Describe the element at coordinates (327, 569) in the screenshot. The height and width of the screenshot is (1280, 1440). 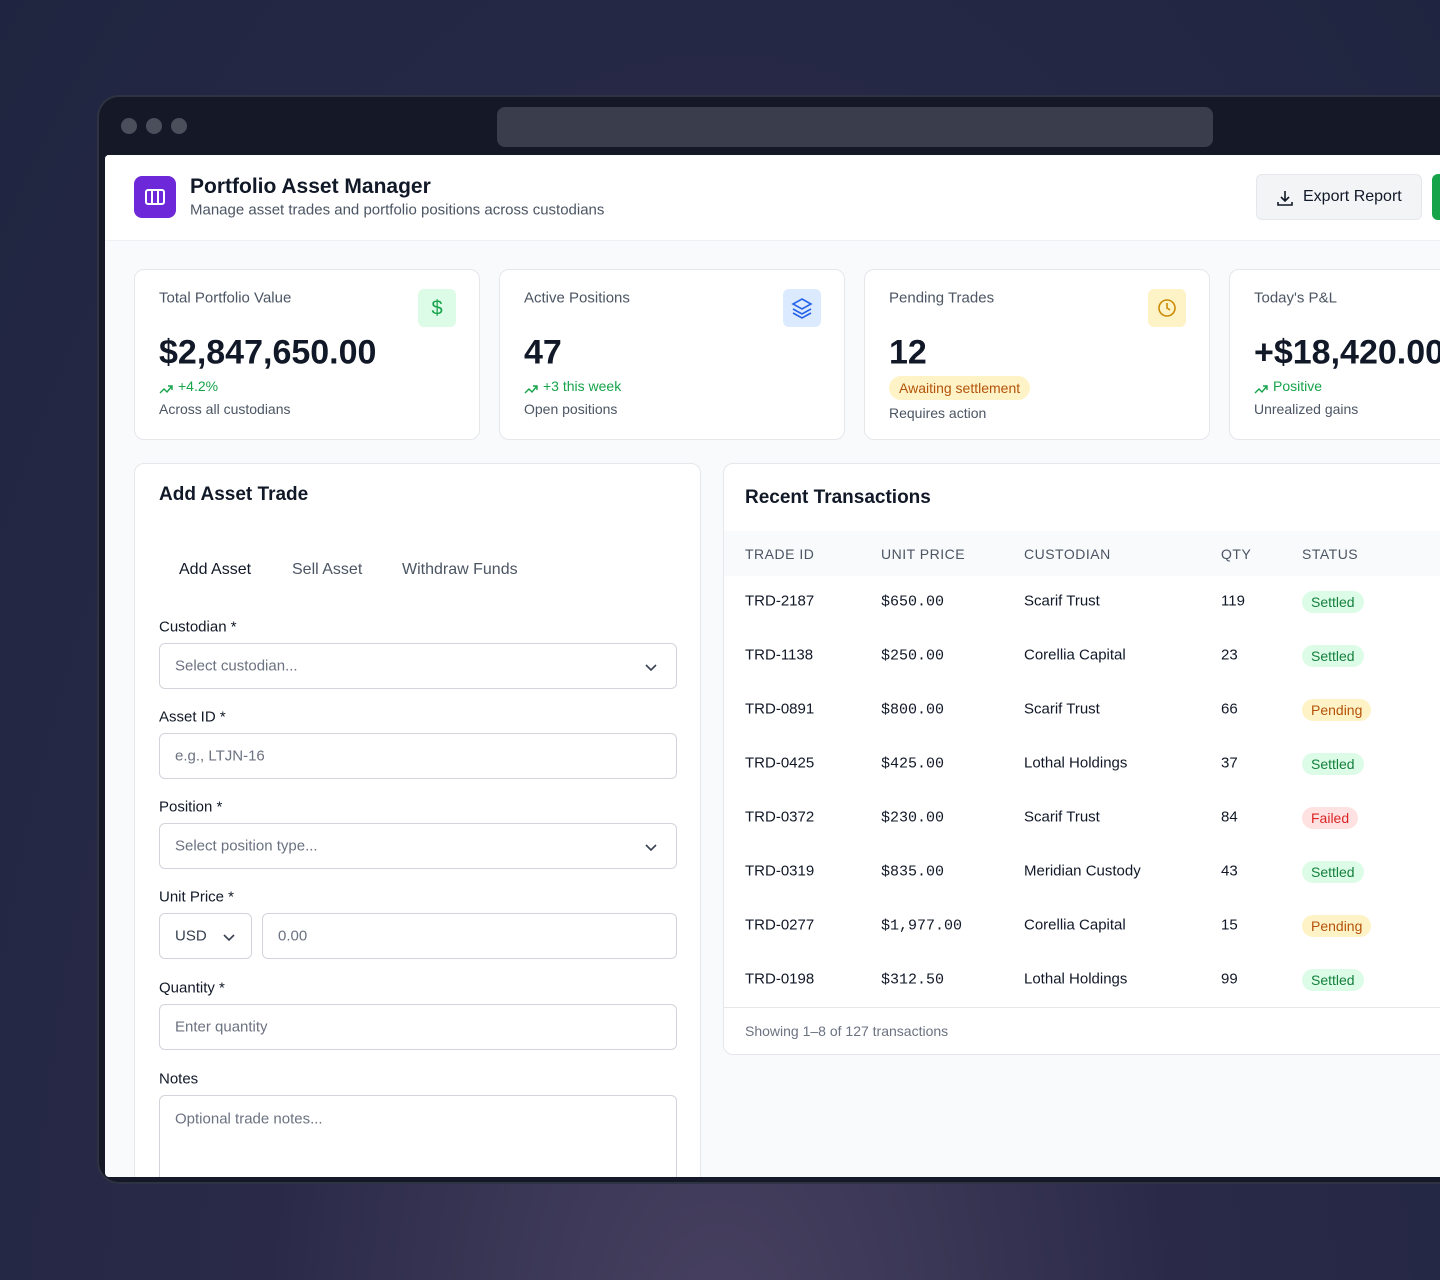
I see `tab: Sell Asset` at that location.